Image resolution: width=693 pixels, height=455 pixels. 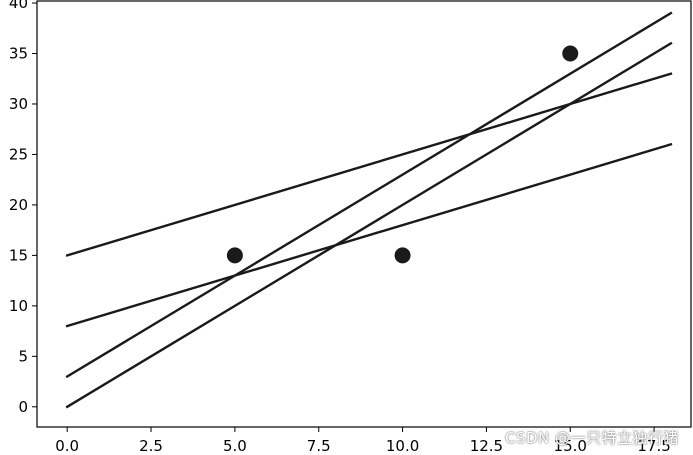 I want to click on y-tick-label: 40, so click(x=18, y=6).